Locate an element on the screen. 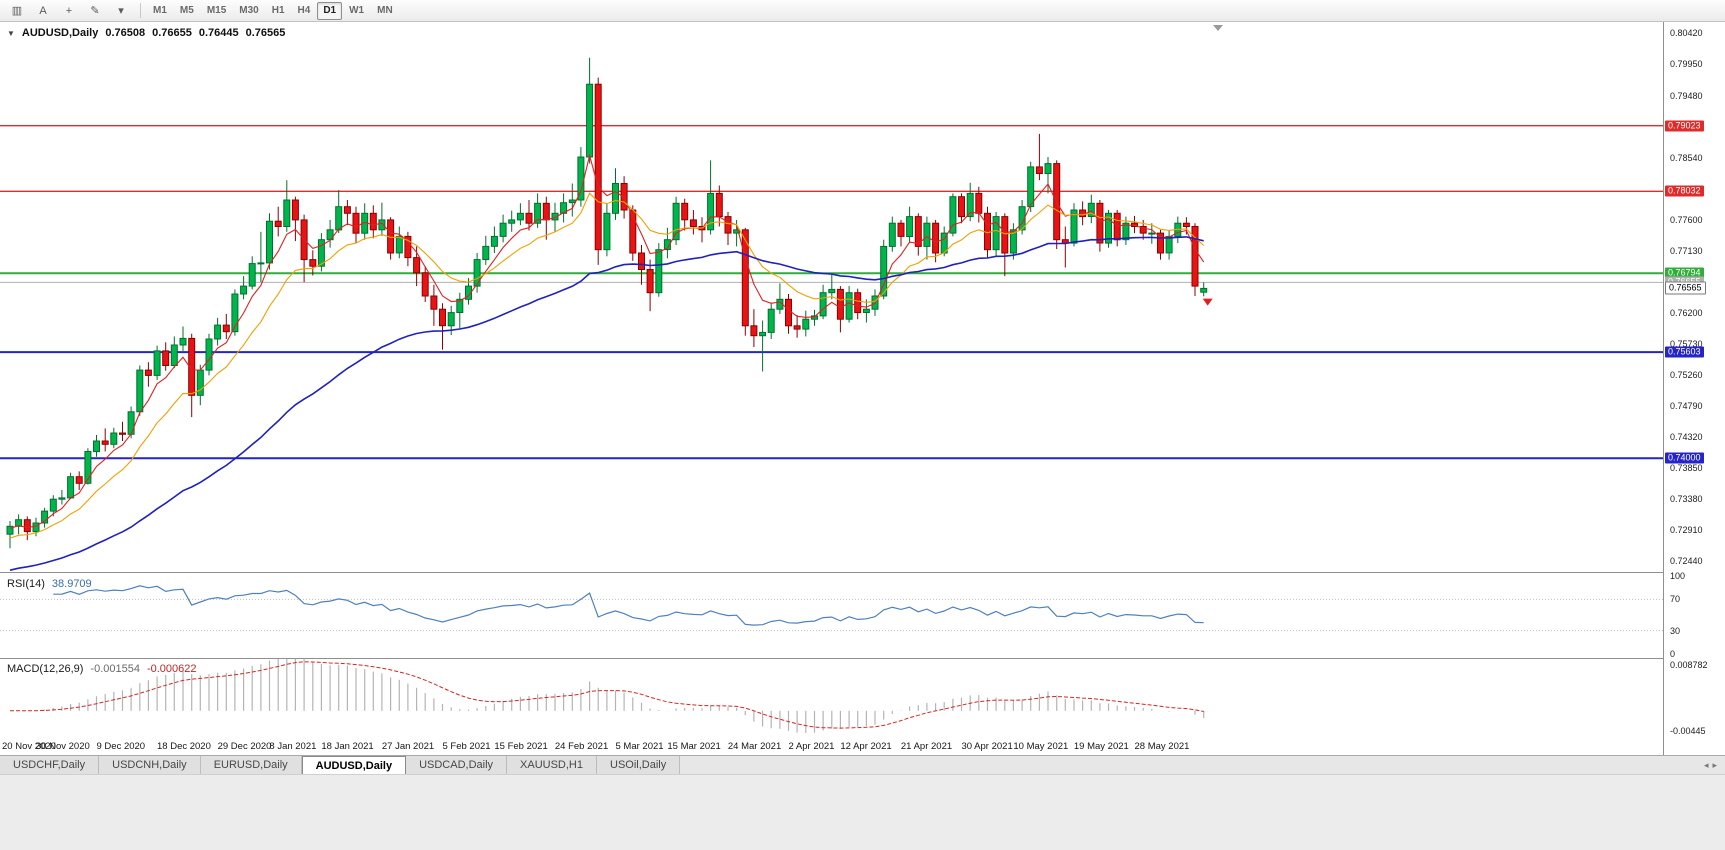  chart-tab-eurusd: EURUSD,Daily is located at coordinates (251, 765).